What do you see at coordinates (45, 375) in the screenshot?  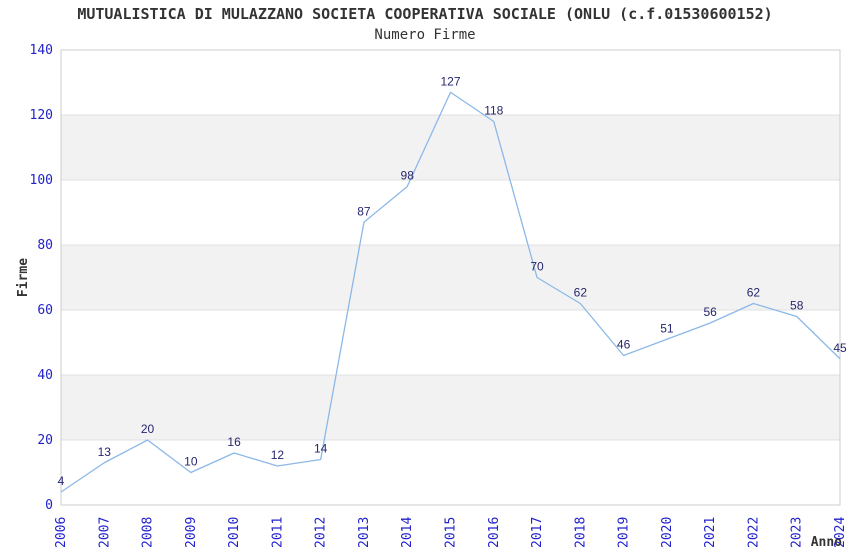 I see `y-tick-label: 40` at bounding box center [45, 375].